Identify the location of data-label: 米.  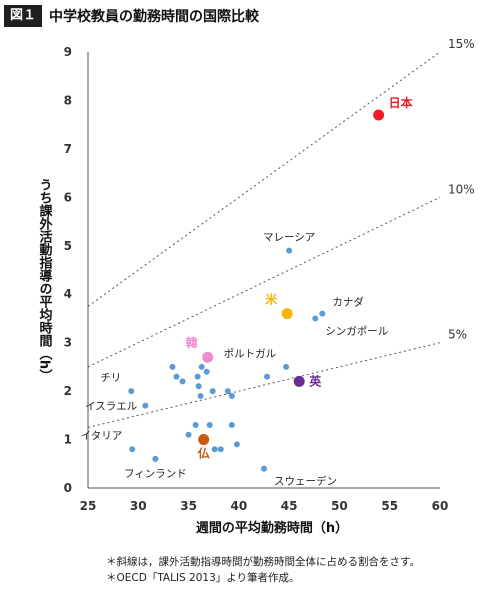
(271, 299).